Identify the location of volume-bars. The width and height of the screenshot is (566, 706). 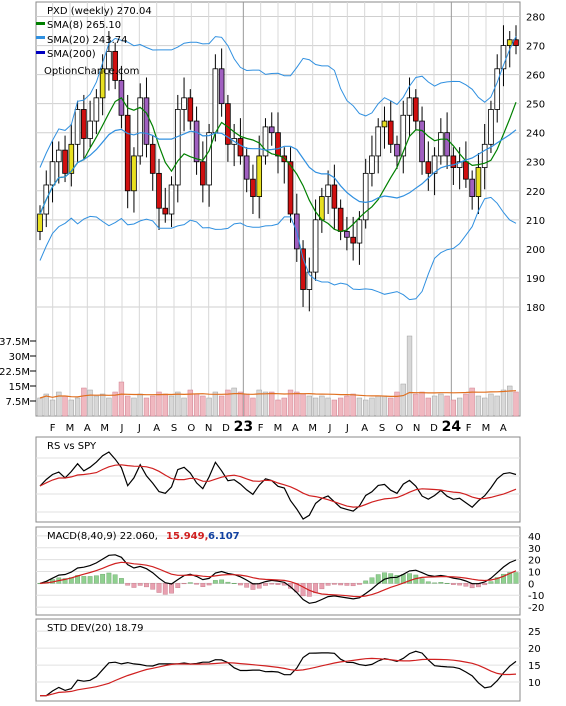
(278, 376).